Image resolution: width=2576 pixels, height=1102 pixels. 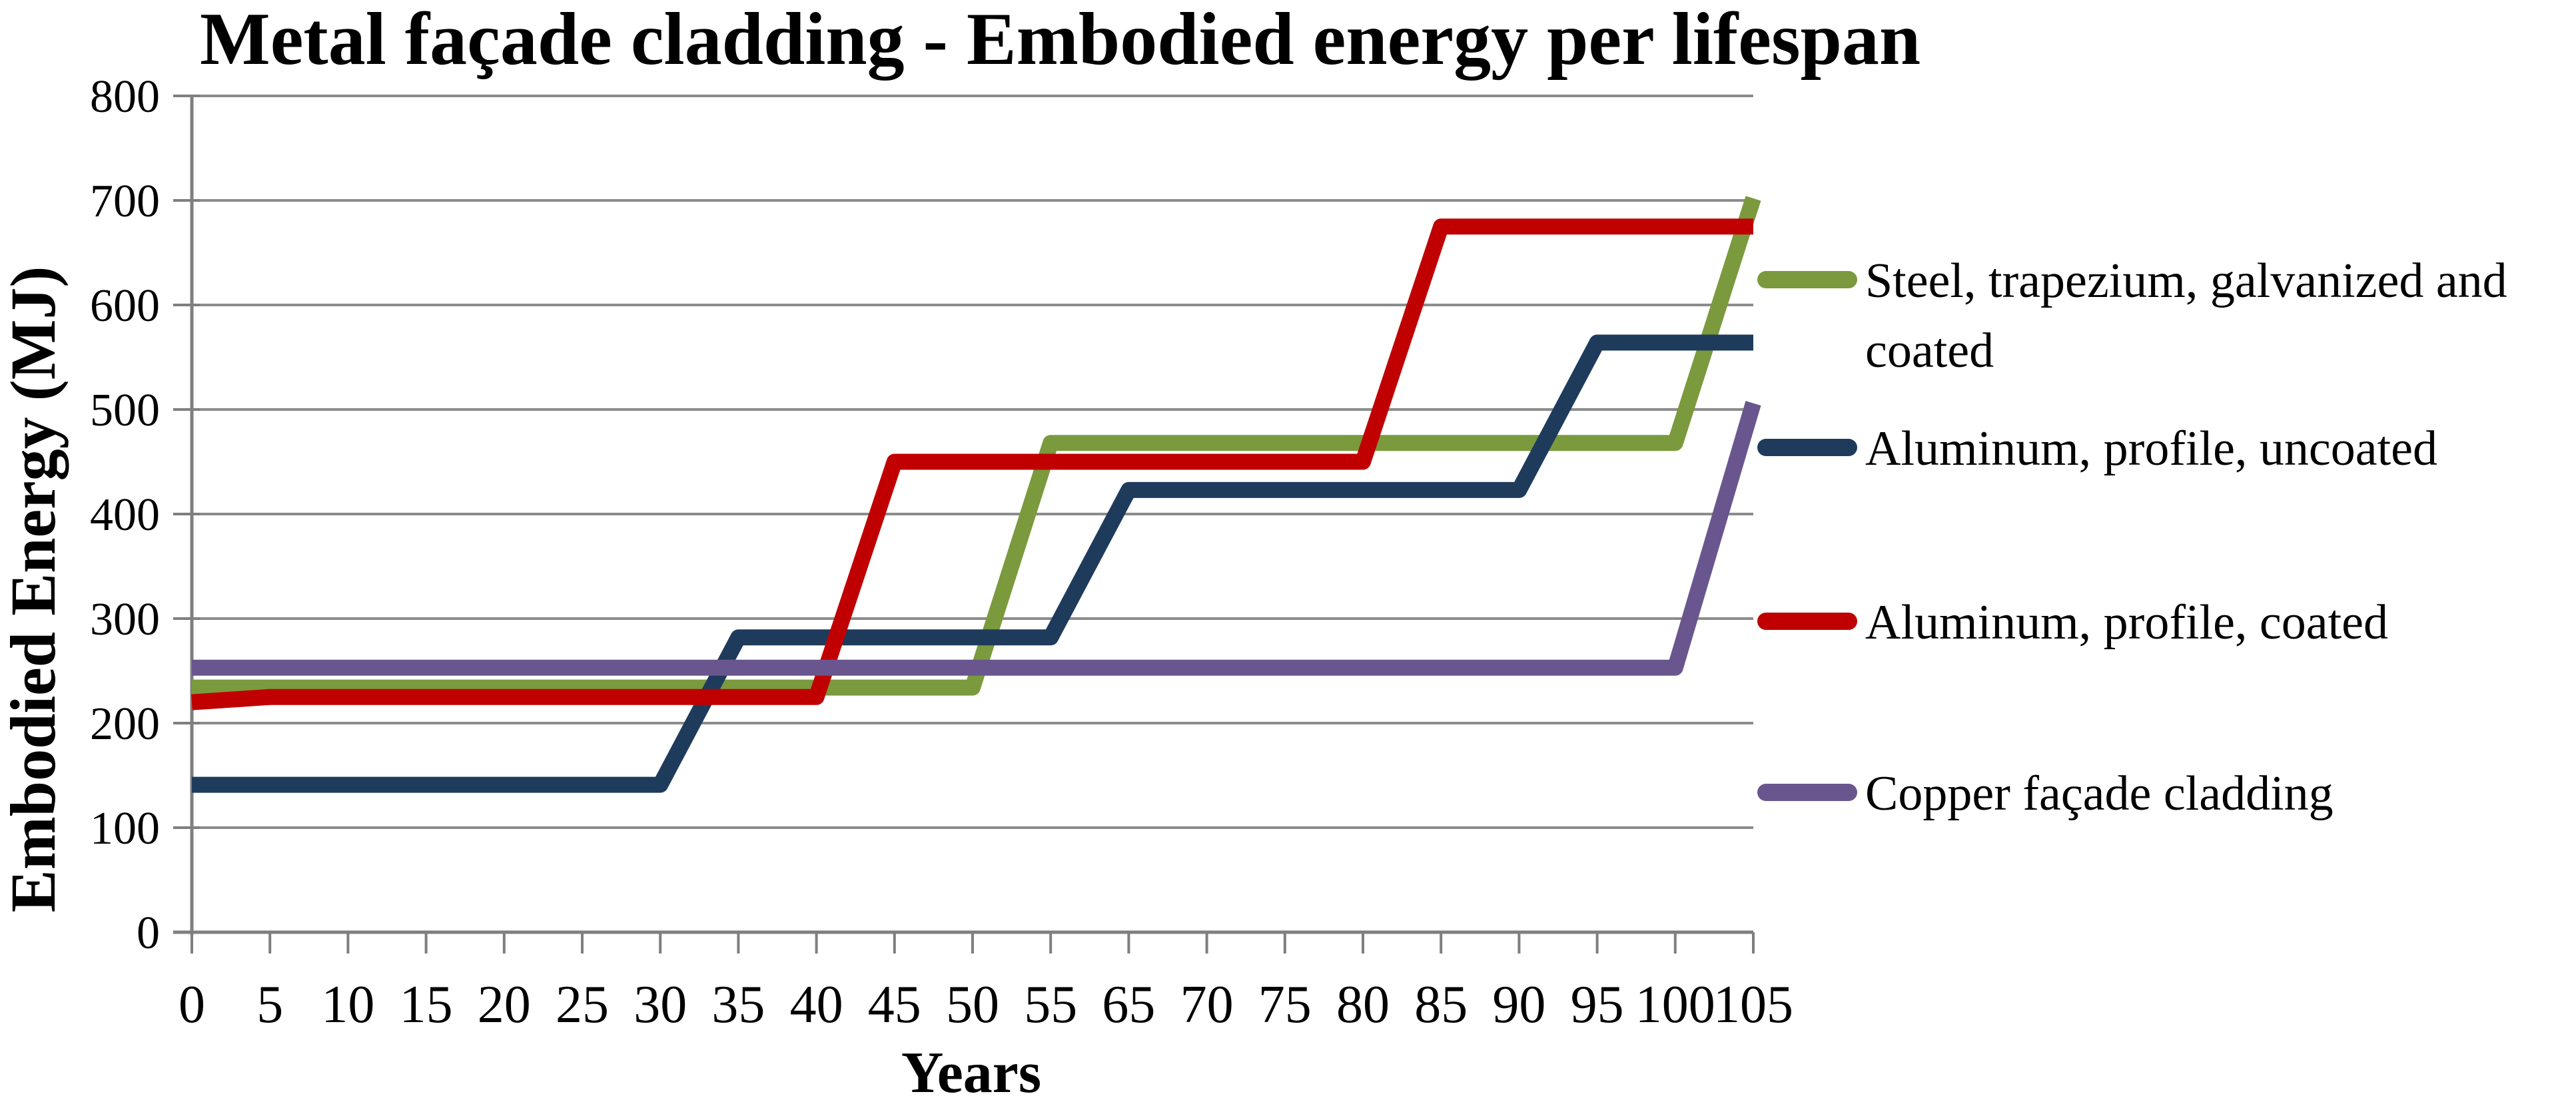 What do you see at coordinates (2151, 448) in the screenshot?
I see `legend-label-1-line0: Aluminum, profile, uncoated` at bounding box center [2151, 448].